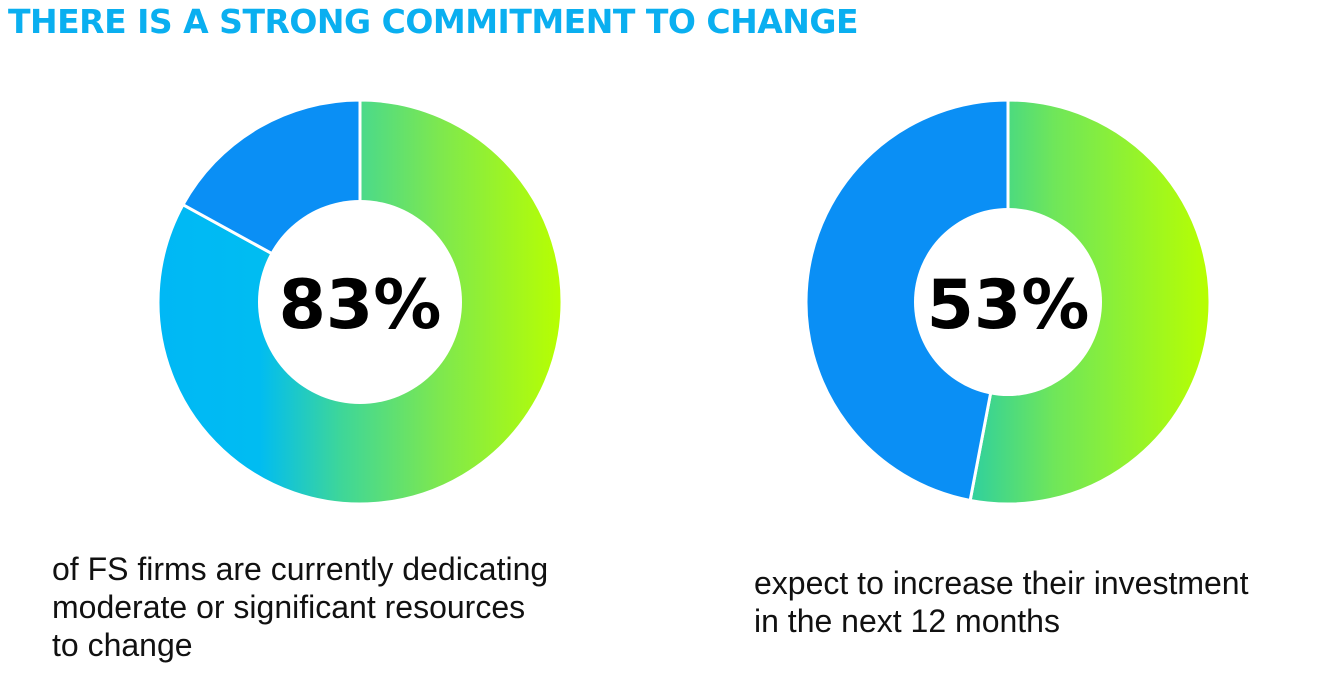 This screenshot has height=689, width=1320. I want to click on caption-line: expect to increase their investment, so click(1001, 583).